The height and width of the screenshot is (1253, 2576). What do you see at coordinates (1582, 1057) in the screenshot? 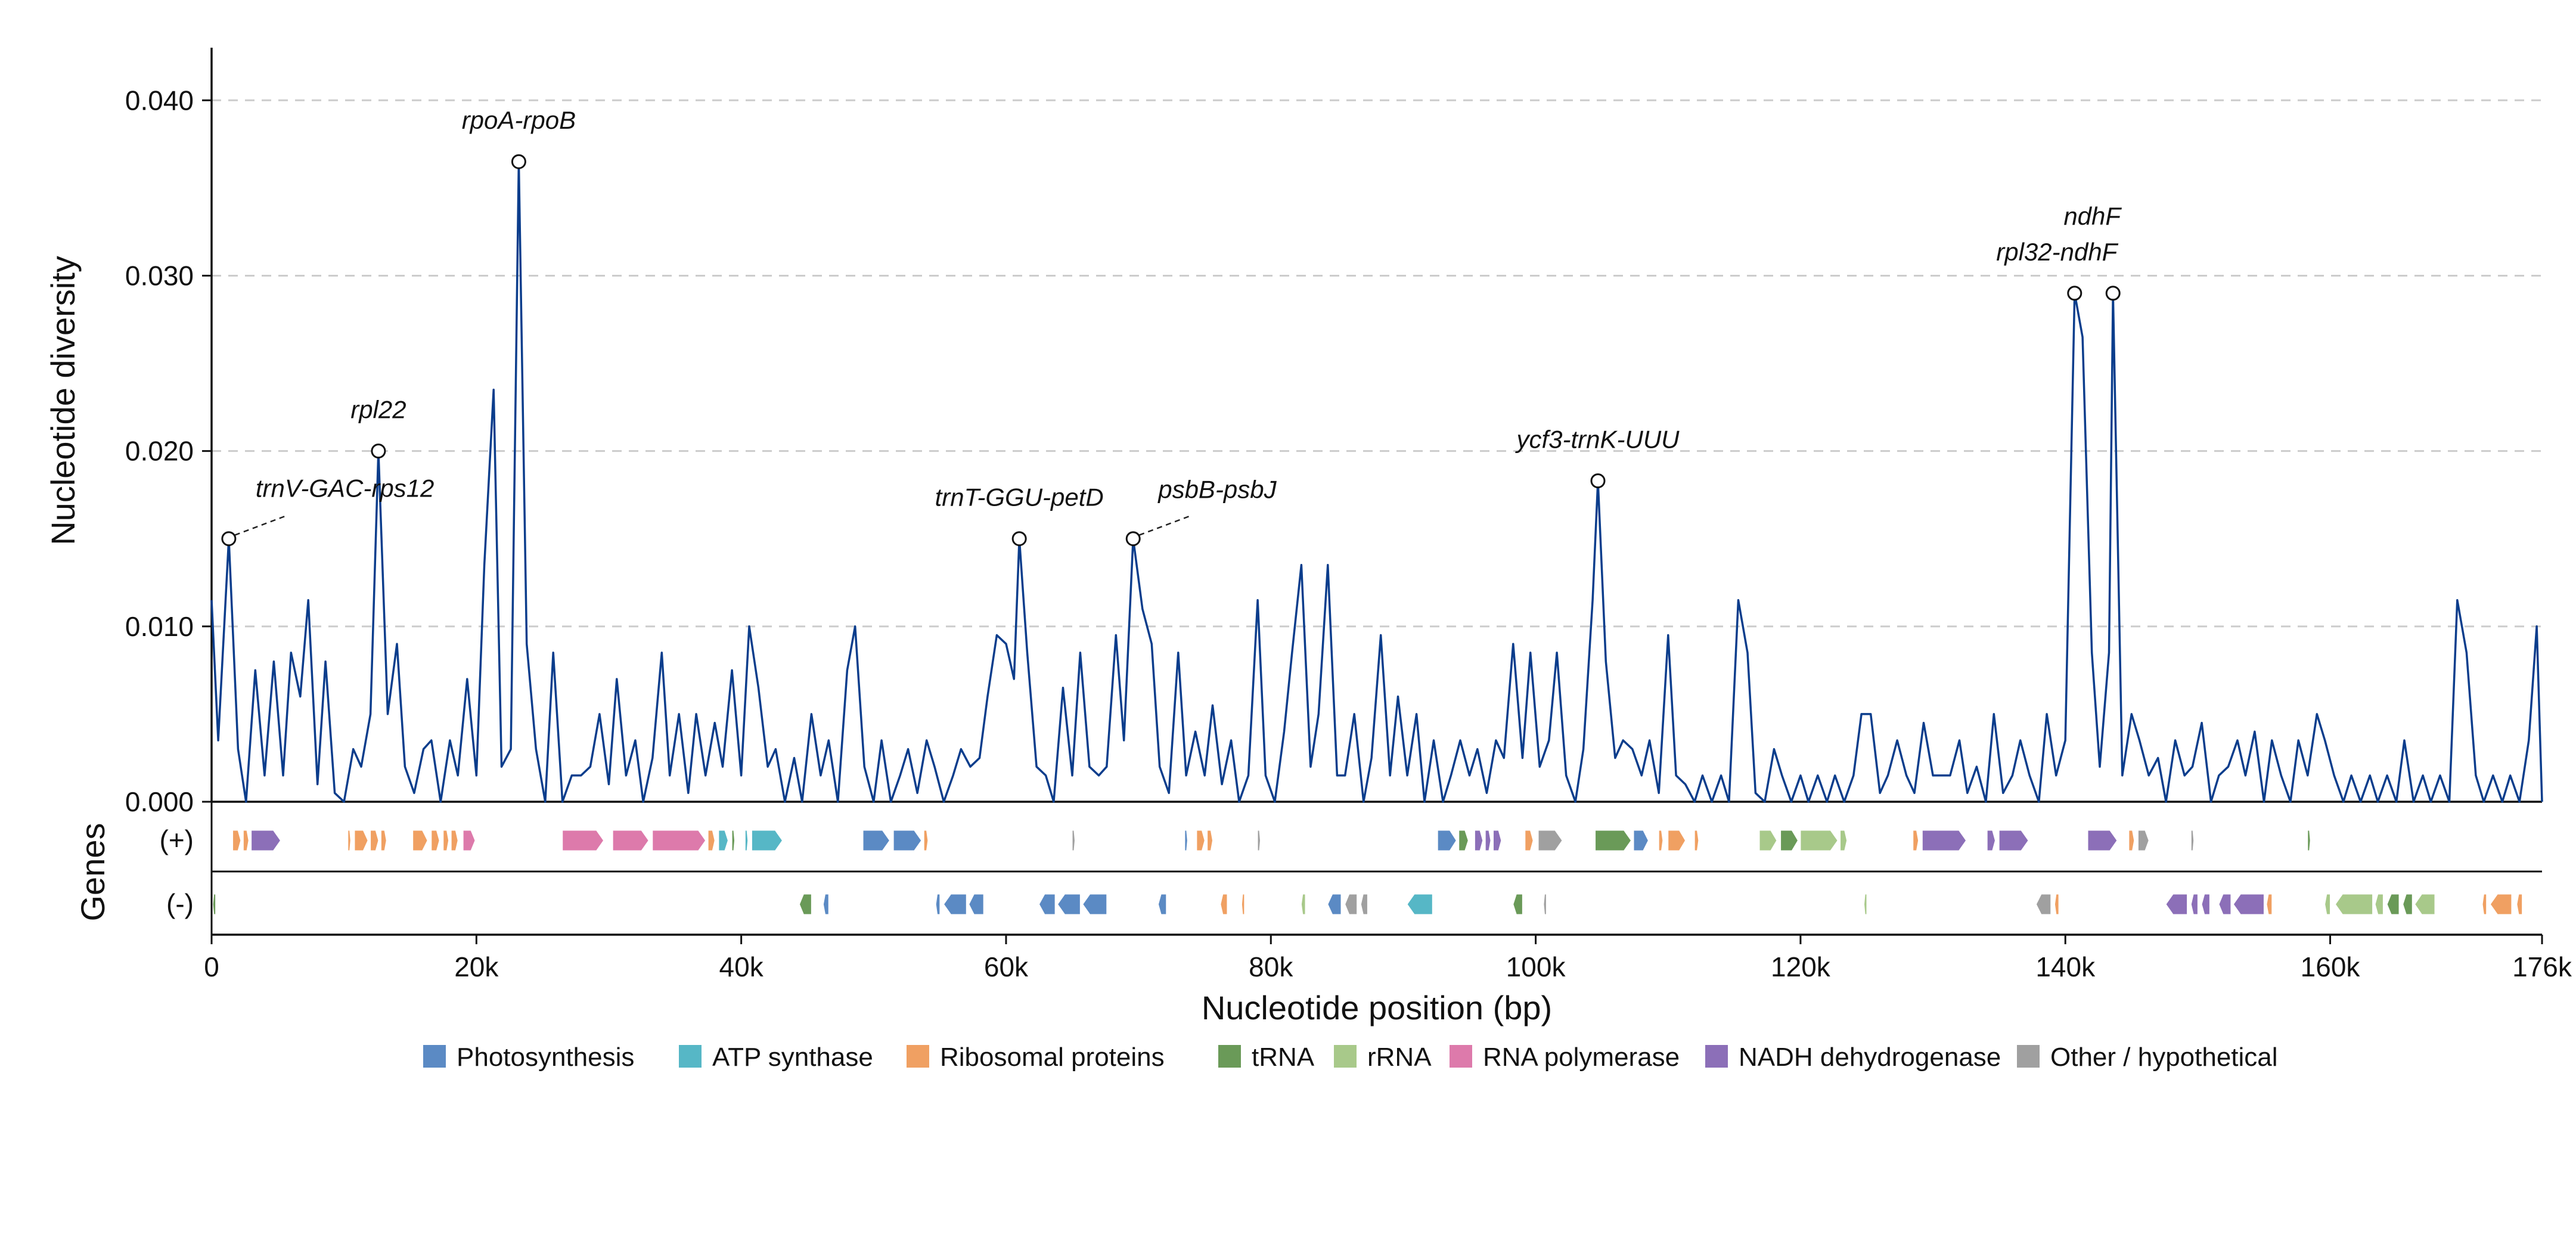
I see `legend-label: RNA polymerase` at bounding box center [1582, 1057].